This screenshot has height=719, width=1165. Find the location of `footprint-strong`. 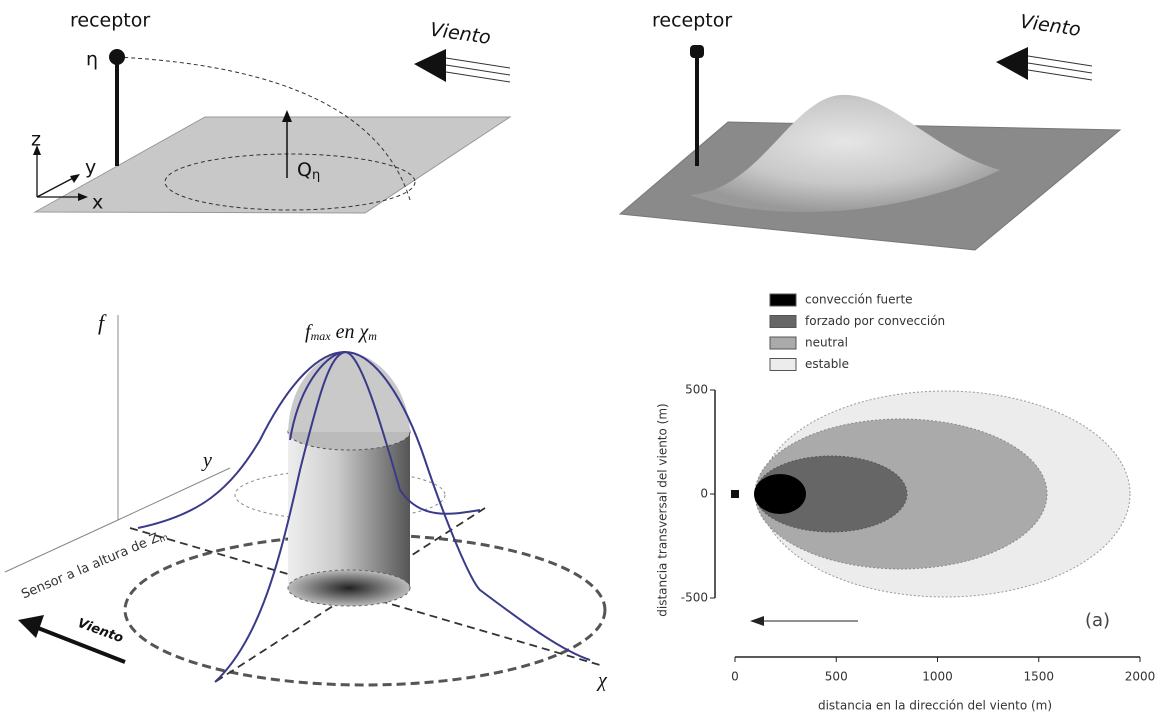

footprint-strong is located at coordinates (780, 494).